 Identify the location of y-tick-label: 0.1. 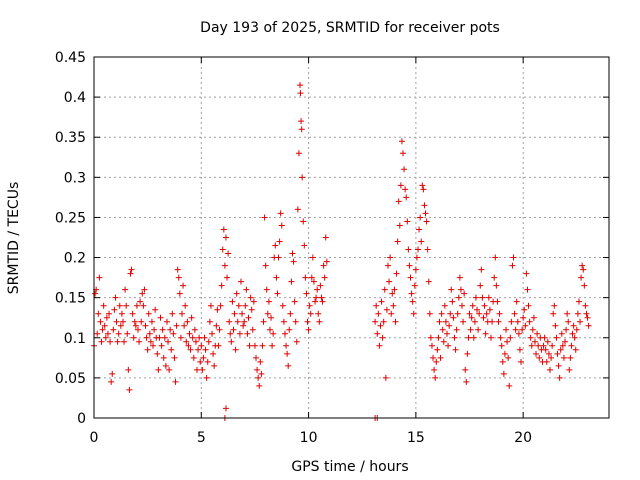
(75, 339).